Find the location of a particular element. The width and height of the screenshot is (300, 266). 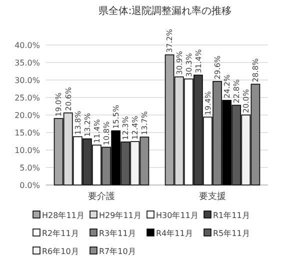

x-tick-label: 要介護 is located at coordinates (101, 196).